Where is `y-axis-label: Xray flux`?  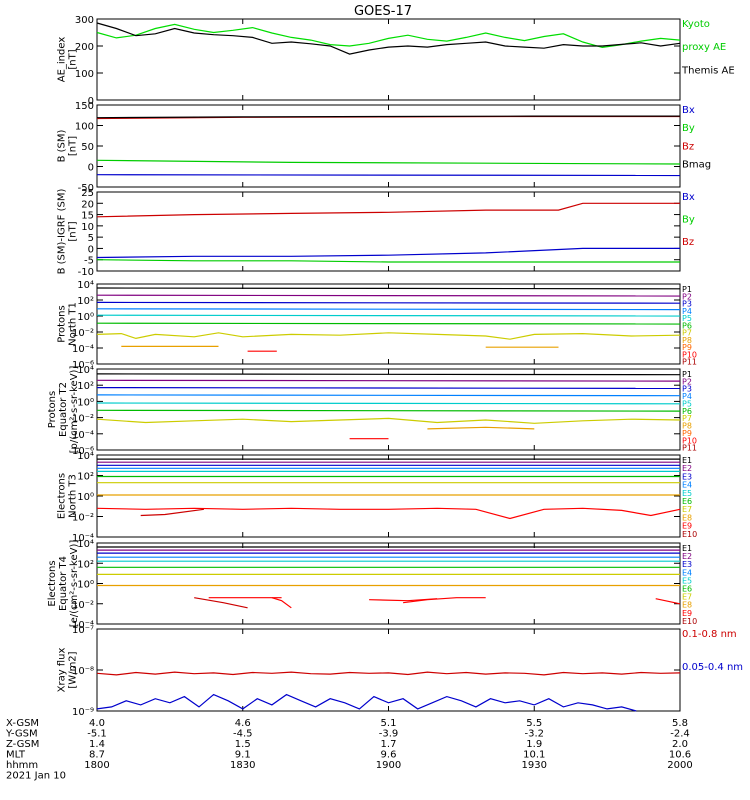
y-axis-label: Xray flux is located at coordinates (62, 670).